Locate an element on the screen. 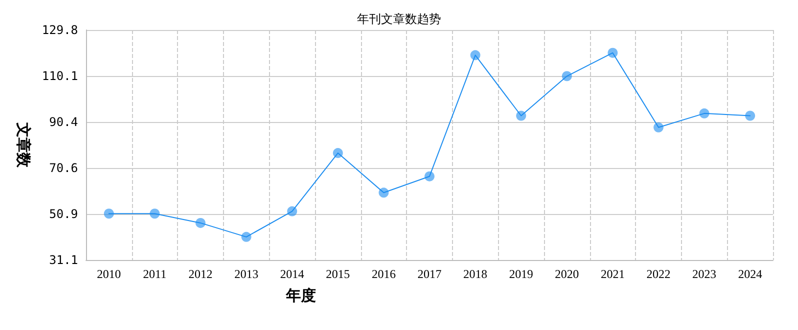 Image resolution: width=798 pixels, height=330 pixels. y-tick-label: 129.8 is located at coordinates (60, 30).